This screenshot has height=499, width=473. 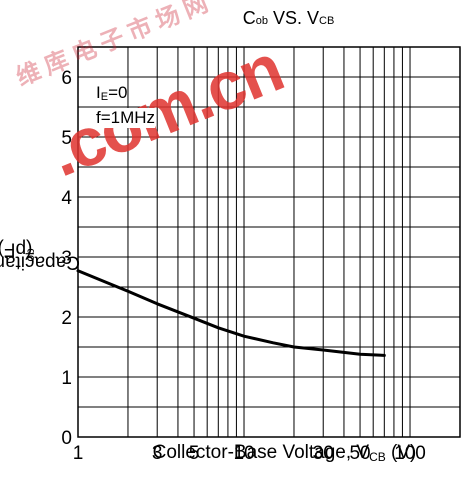 I want to click on series-line, so click(x=231, y=313).